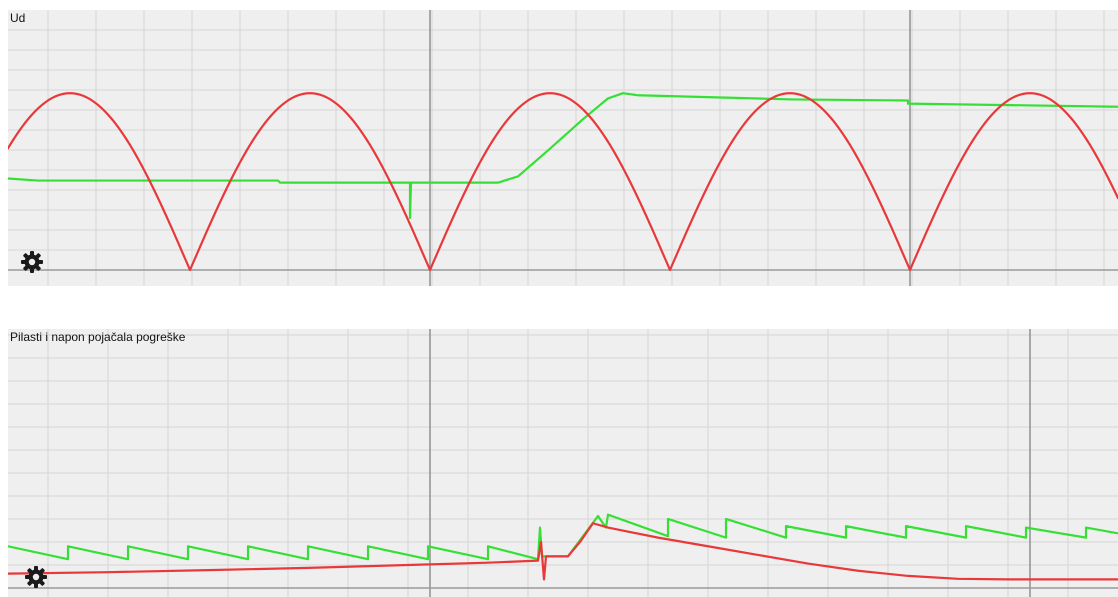  I want to click on green-trace, so click(563, 537).